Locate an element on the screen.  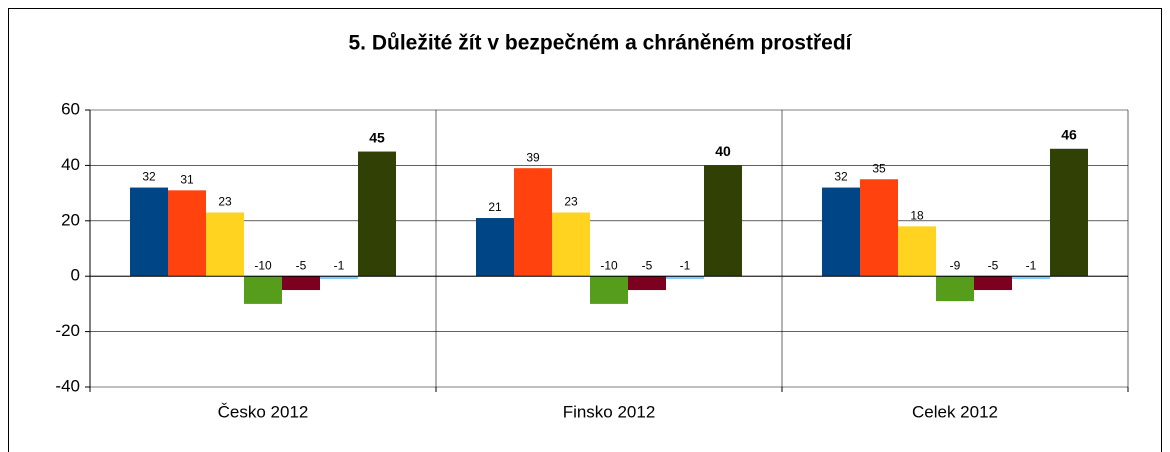
data-label: 35 is located at coordinates (879, 168).